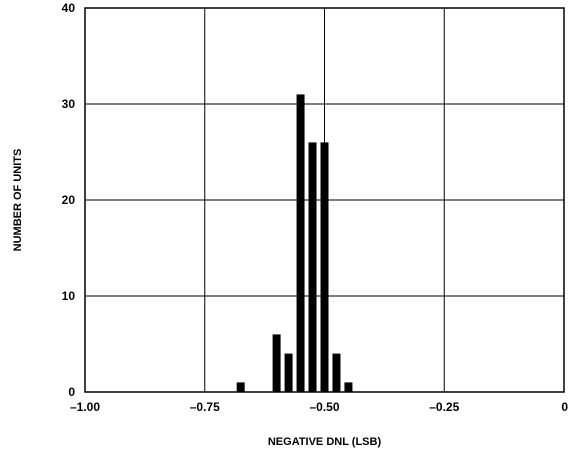  What do you see at coordinates (18, 200) in the screenshot?
I see `y-axis-title: NUMBER OF UNITS` at bounding box center [18, 200].